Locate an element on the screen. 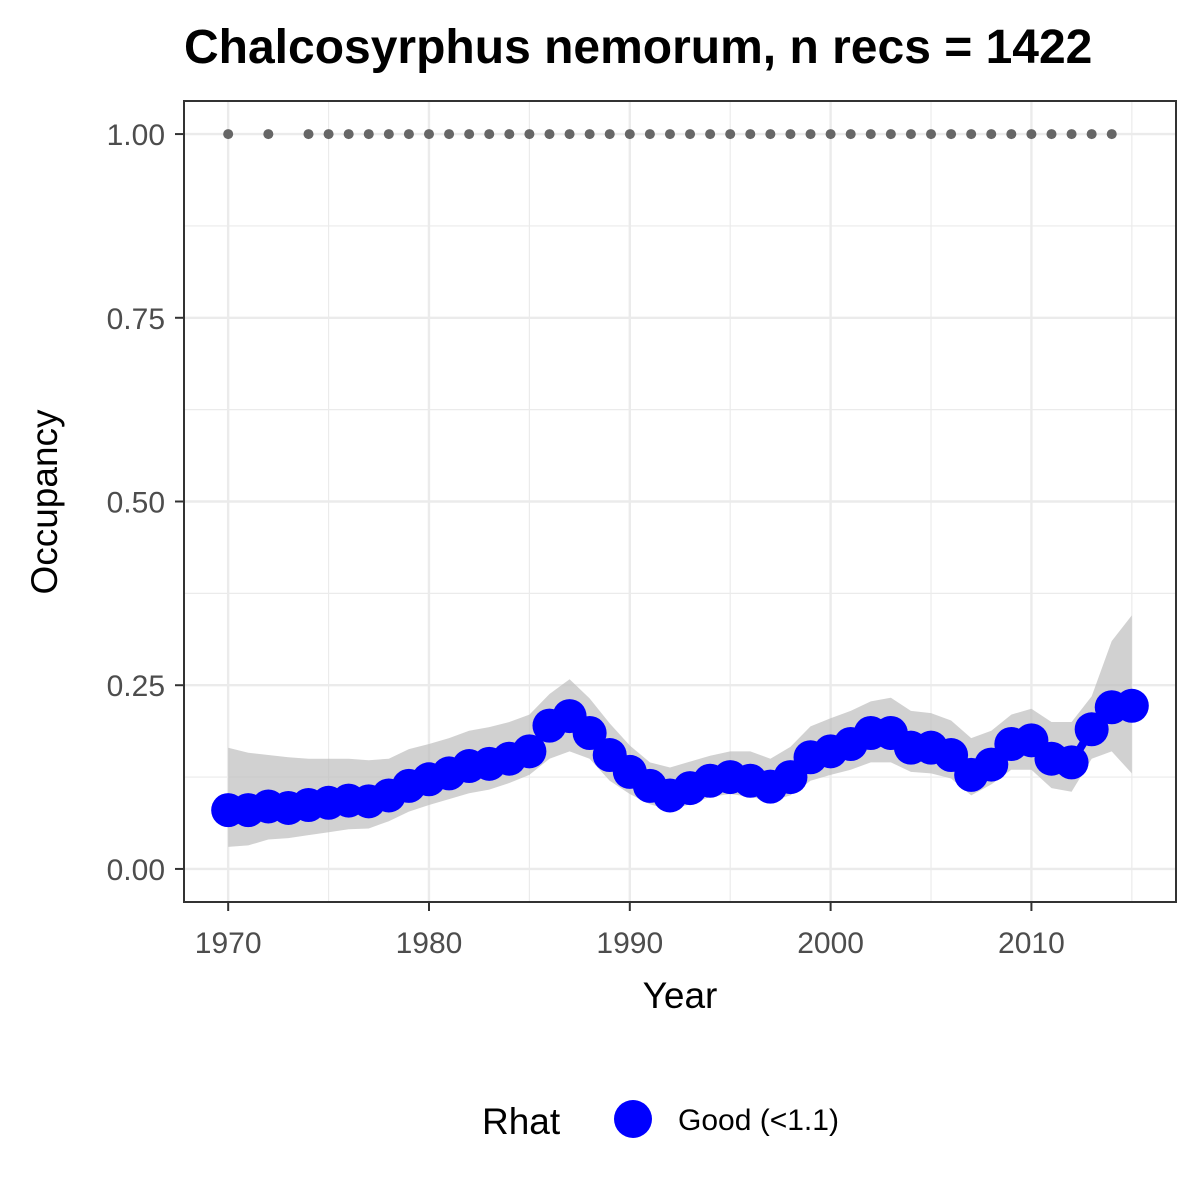 The width and height of the screenshot is (1200, 1200). x-axis-label: Year is located at coordinates (680, 995).